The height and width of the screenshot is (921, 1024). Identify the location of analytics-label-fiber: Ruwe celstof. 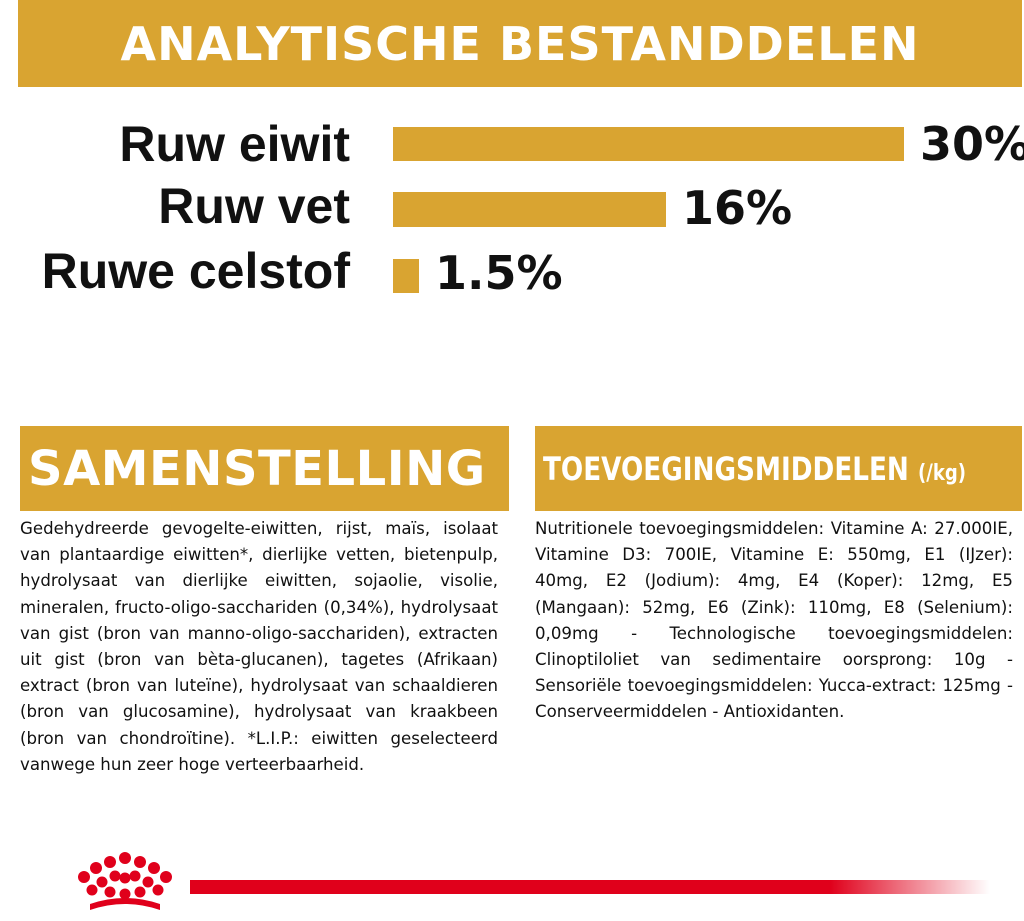
(195, 271).